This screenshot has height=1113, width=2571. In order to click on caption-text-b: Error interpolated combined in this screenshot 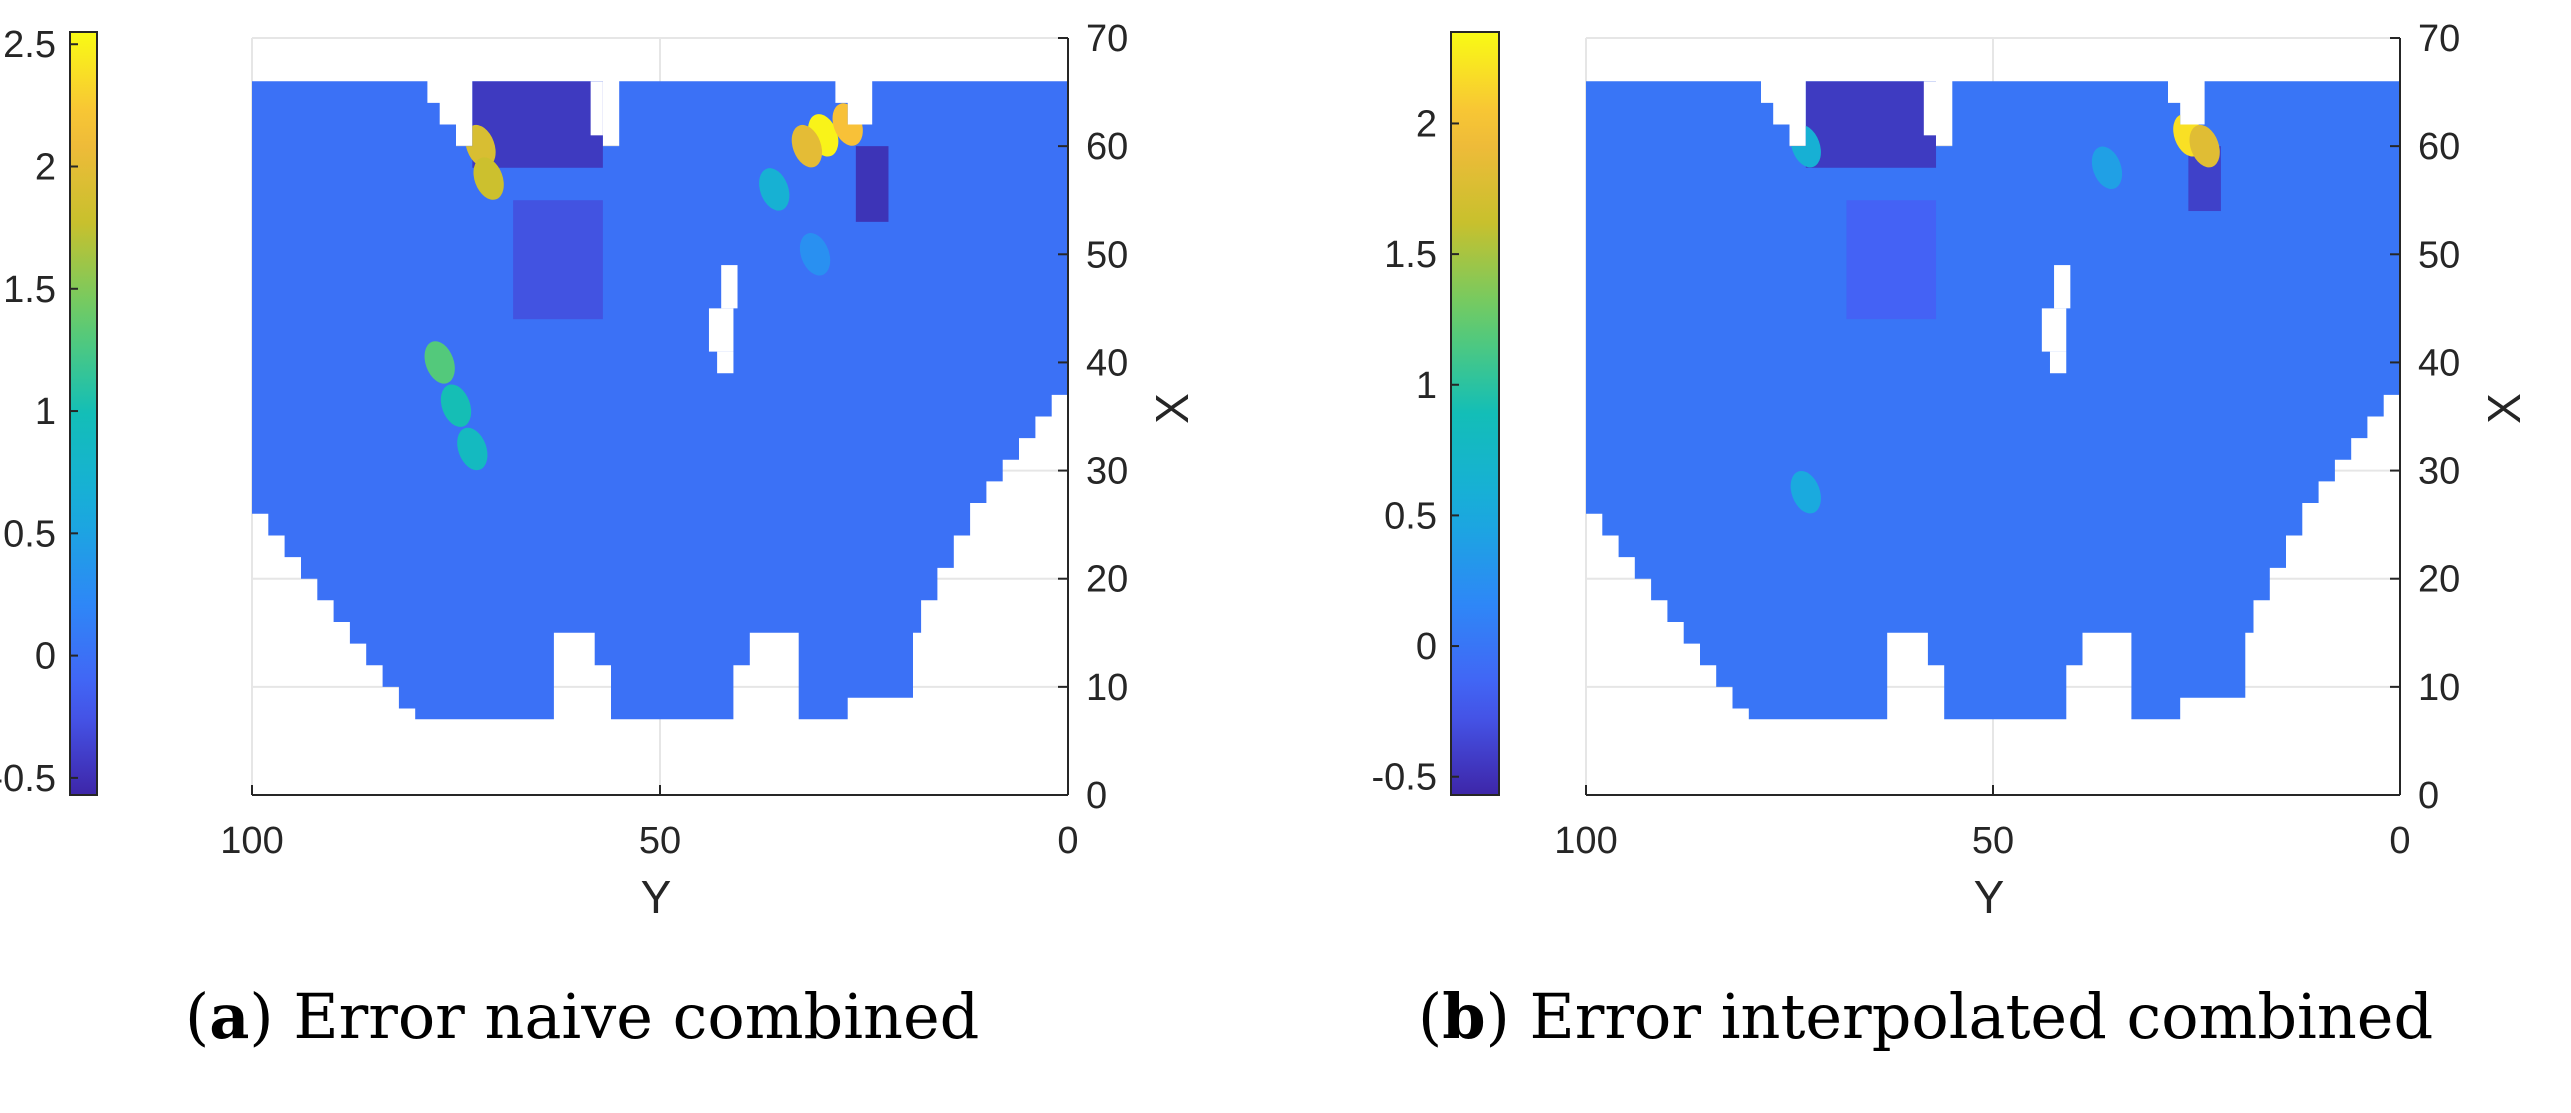, I will do `click(1981, 1016)`.